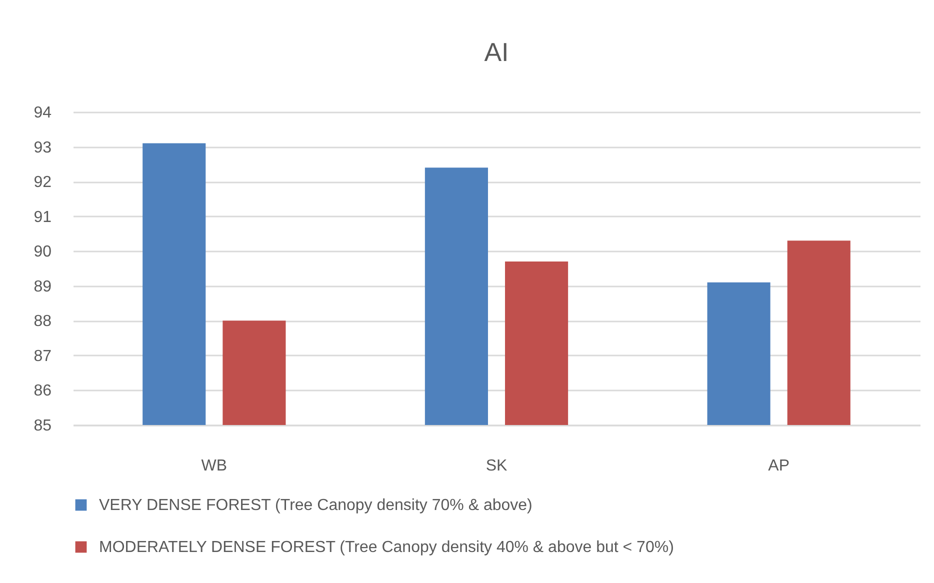 The width and height of the screenshot is (934, 583). I want to click on y-tick-label: 86, so click(43, 391).